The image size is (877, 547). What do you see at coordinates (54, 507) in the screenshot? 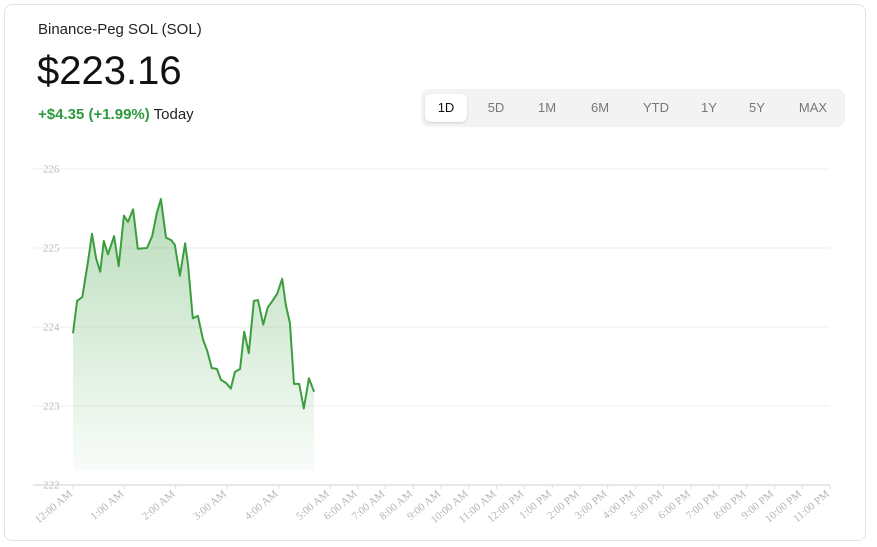
I see `x-tick-label: 12:00 AM` at bounding box center [54, 507].